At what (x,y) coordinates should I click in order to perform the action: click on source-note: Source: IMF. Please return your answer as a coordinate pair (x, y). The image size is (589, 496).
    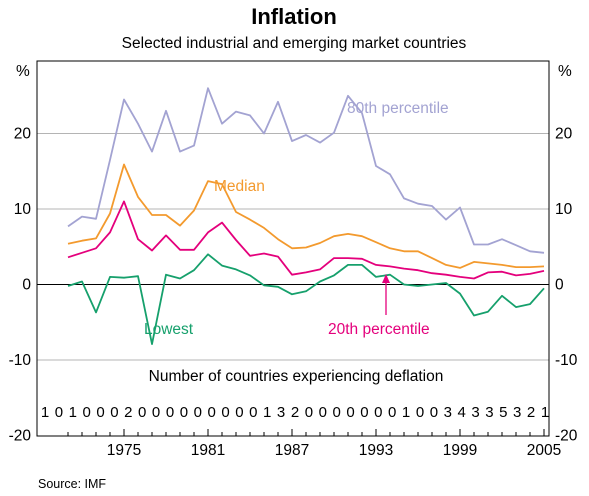
    Looking at the image, I should click on (72, 484).